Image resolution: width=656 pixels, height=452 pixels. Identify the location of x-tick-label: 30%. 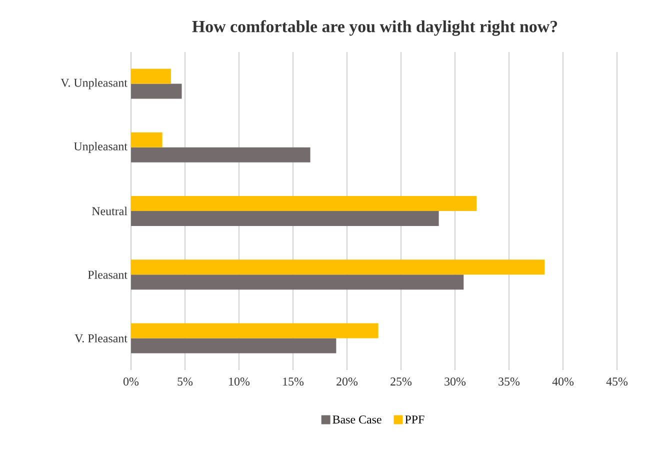
(455, 382).